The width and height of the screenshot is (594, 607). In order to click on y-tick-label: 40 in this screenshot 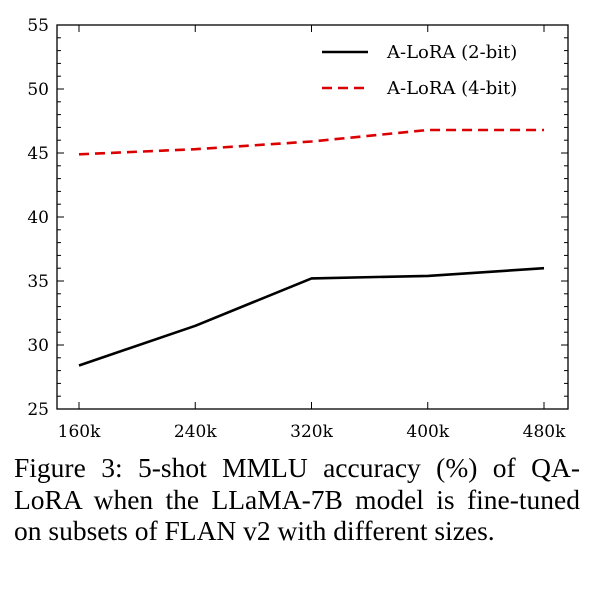, I will do `click(38, 218)`.